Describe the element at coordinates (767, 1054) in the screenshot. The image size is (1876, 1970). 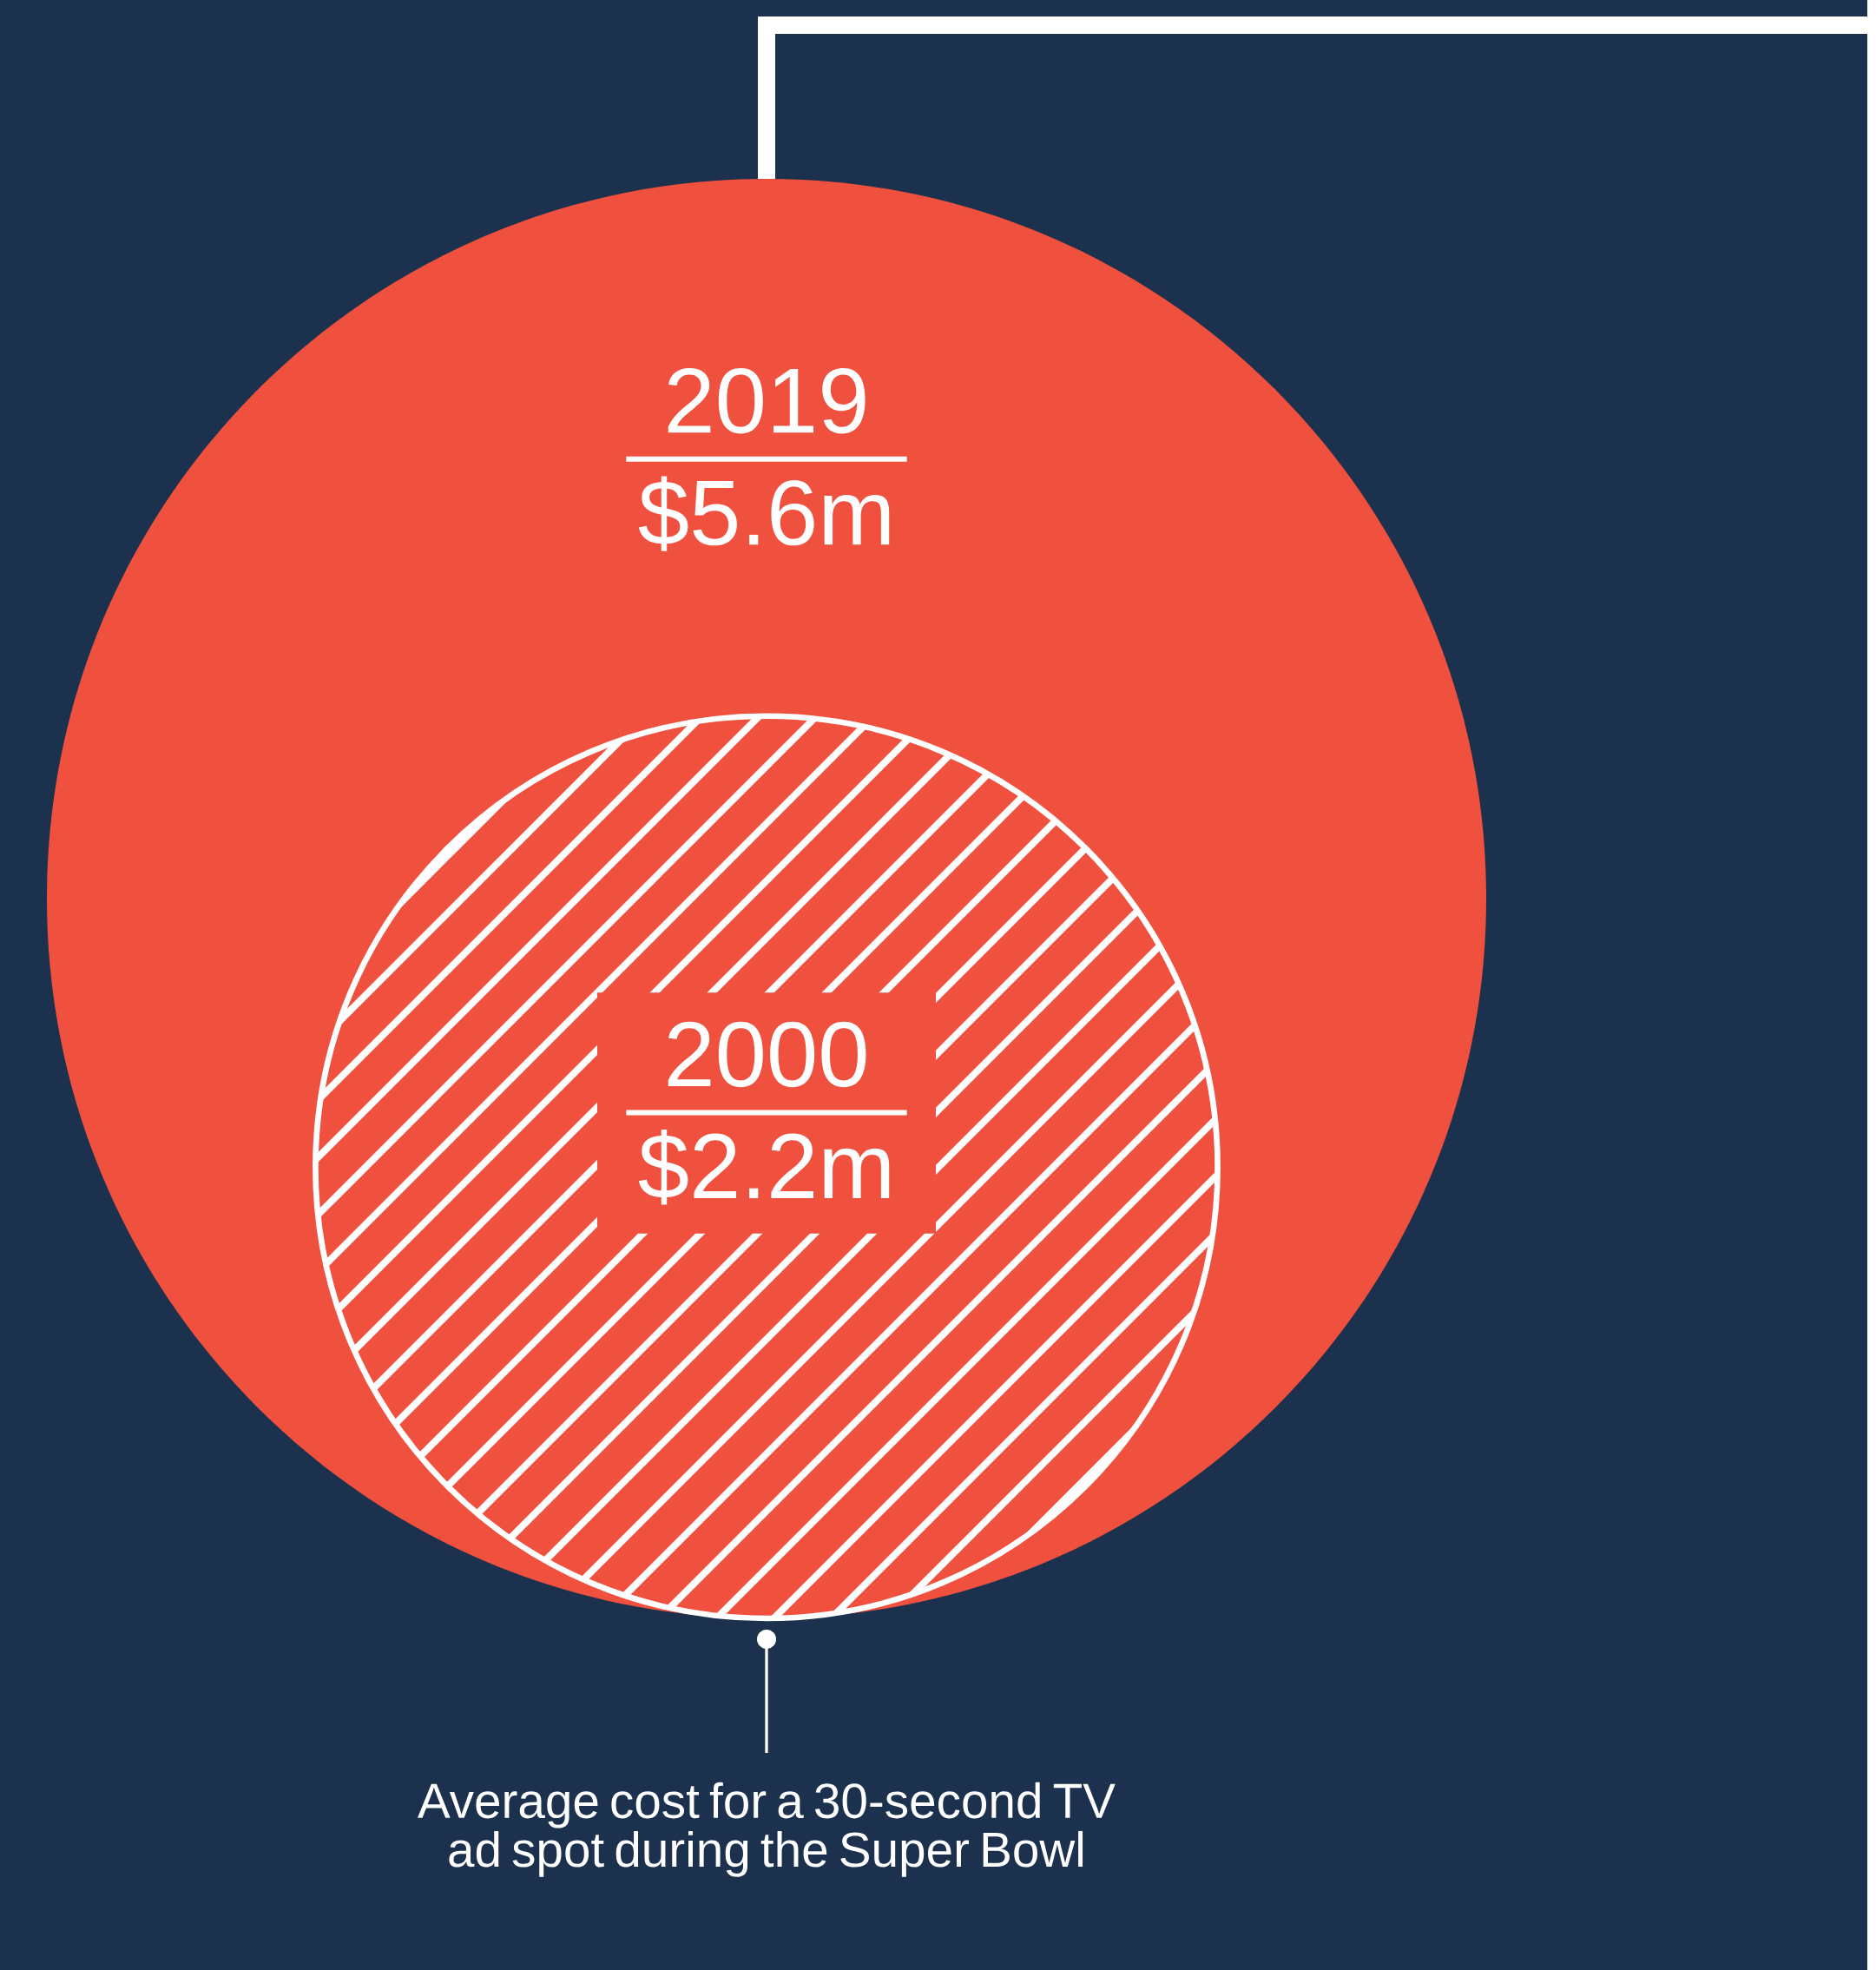
I see `category-label: 2000` at that location.